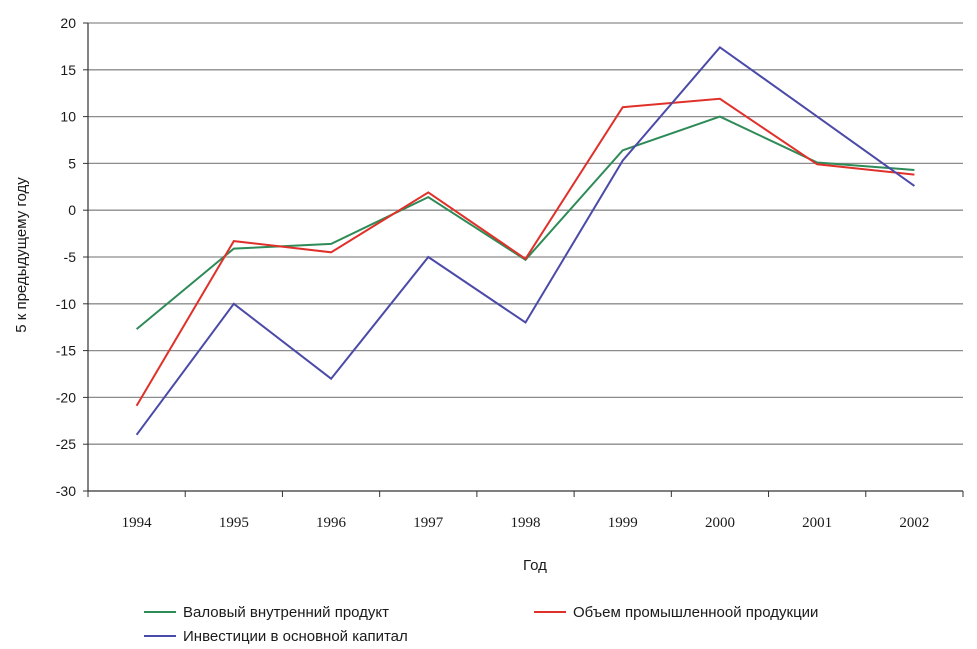 Image resolution: width=977 pixels, height=649 pixels. What do you see at coordinates (68, 70) in the screenshot?
I see `y-tick-label: 15` at bounding box center [68, 70].